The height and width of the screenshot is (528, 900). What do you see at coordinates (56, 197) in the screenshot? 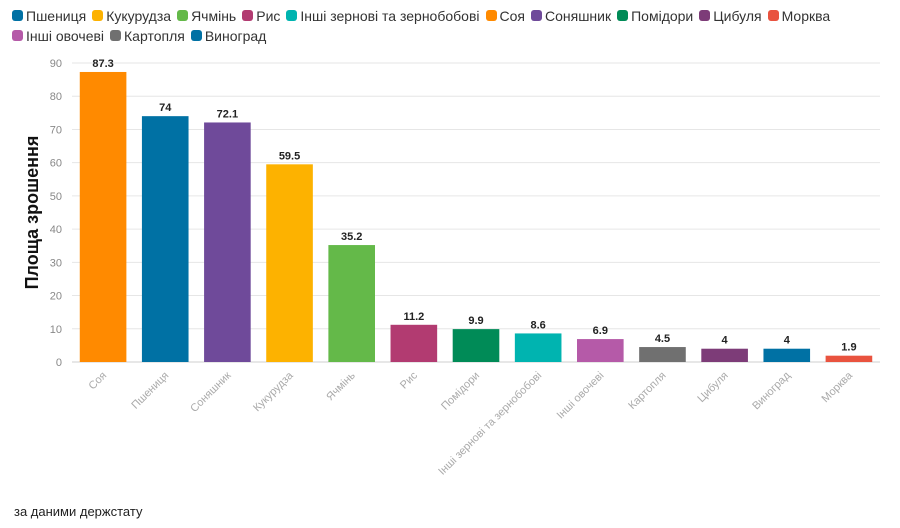
I see `y-tick-label: 50` at bounding box center [56, 197].